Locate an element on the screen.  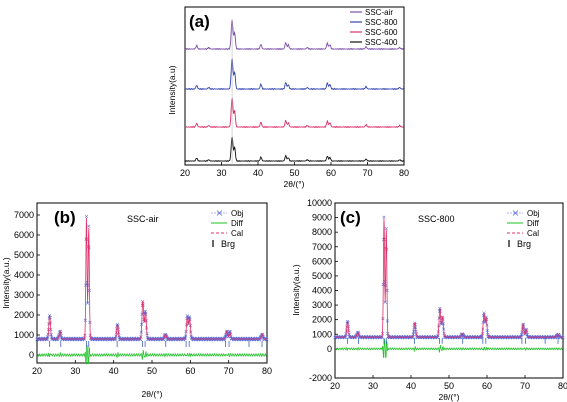
panel-a-x-tick-label: 80 is located at coordinates (404, 173).